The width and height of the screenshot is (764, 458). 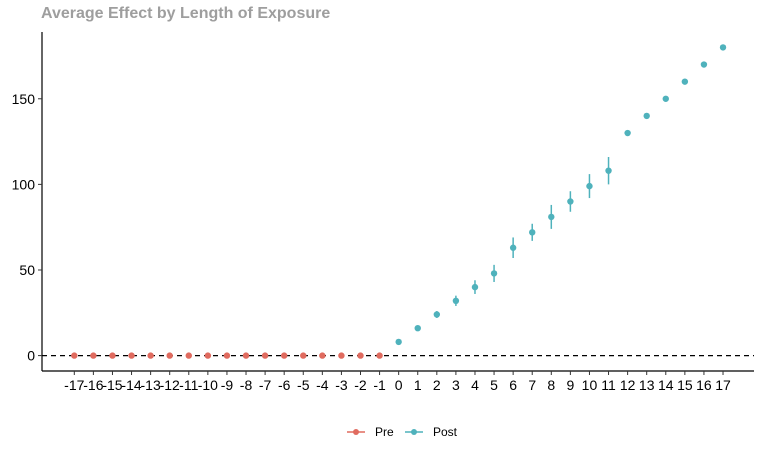 I want to click on x-tick-label: -14, so click(x=131, y=385).